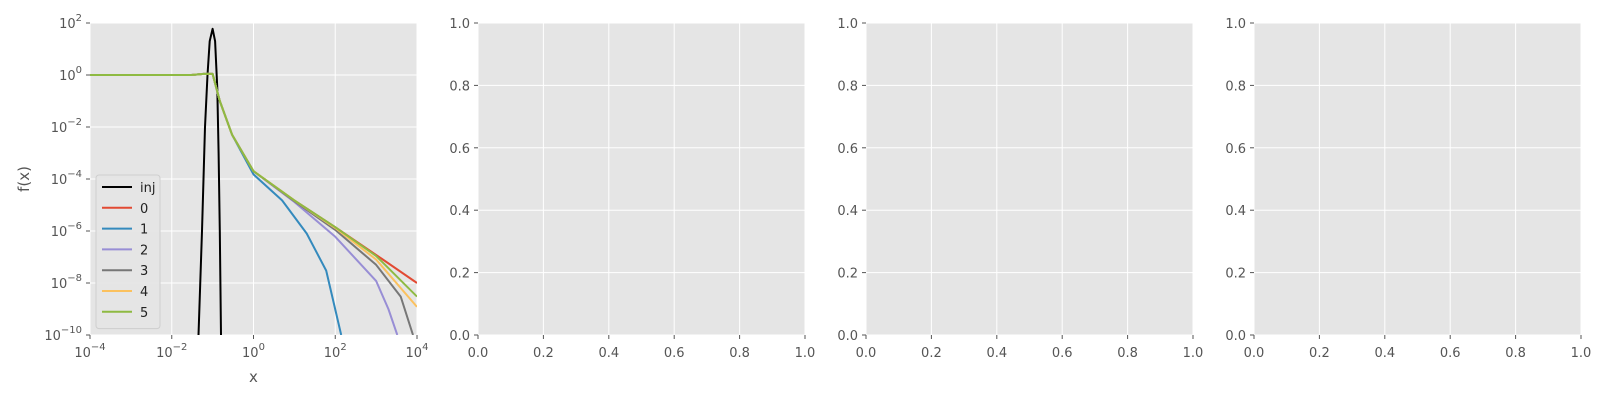 The image size is (1600, 400). What do you see at coordinates (144, 230) in the screenshot?
I see `legend-label-1: 1` at bounding box center [144, 230].